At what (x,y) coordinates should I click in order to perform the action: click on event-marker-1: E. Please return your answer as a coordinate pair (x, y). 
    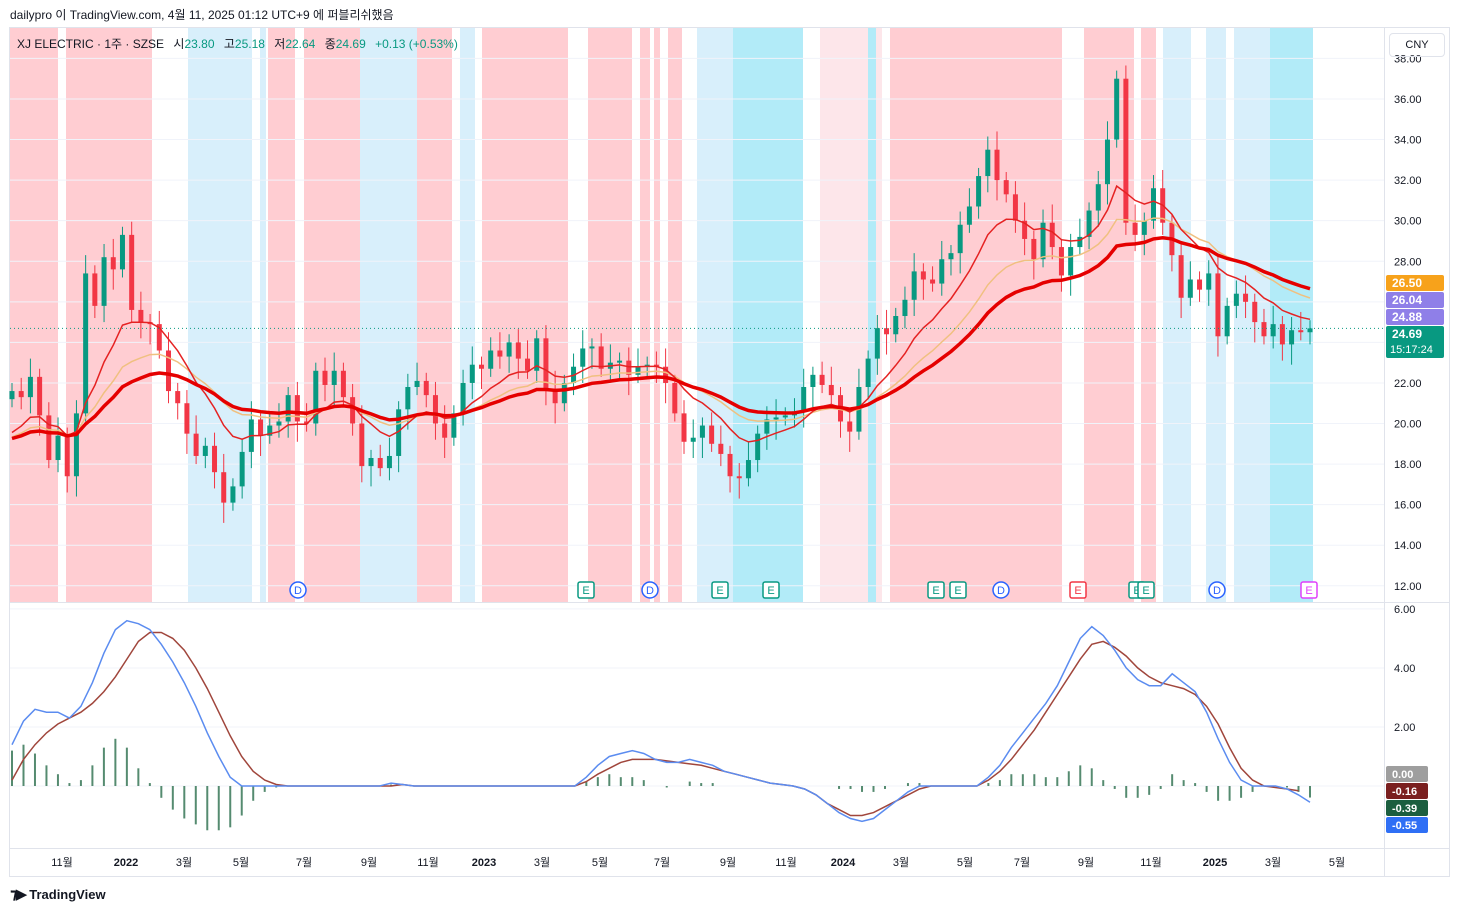
    Looking at the image, I should click on (586, 590).